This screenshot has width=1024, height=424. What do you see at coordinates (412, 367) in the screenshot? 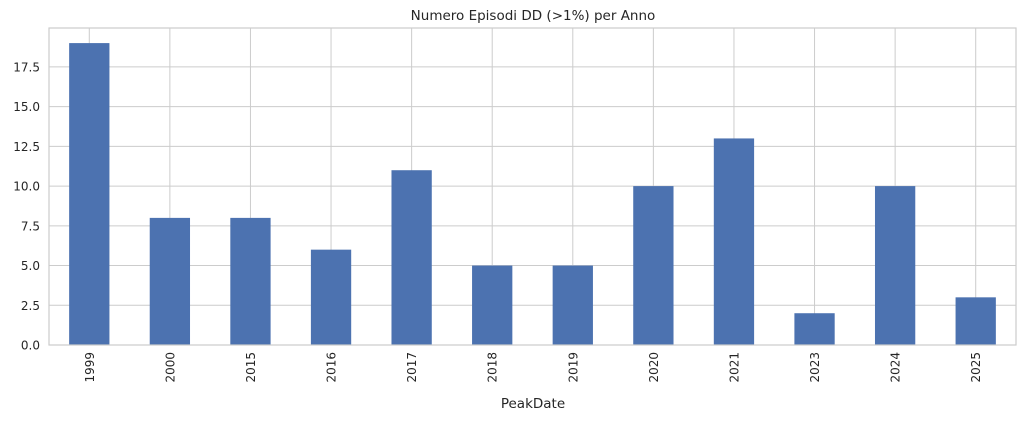
I see `x-tick-label: 2017` at bounding box center [412, 367].